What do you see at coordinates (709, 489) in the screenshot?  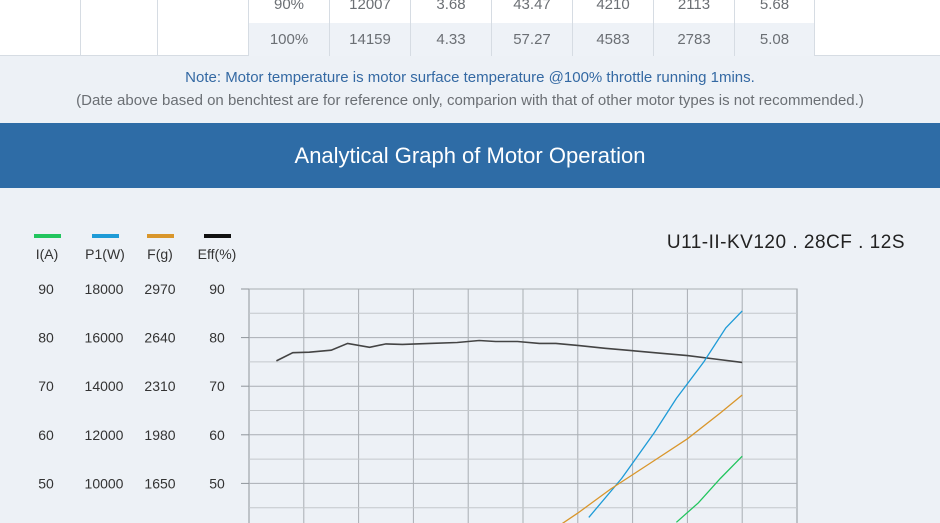 I see `series-line-ia` at bounding box center [709, 489].